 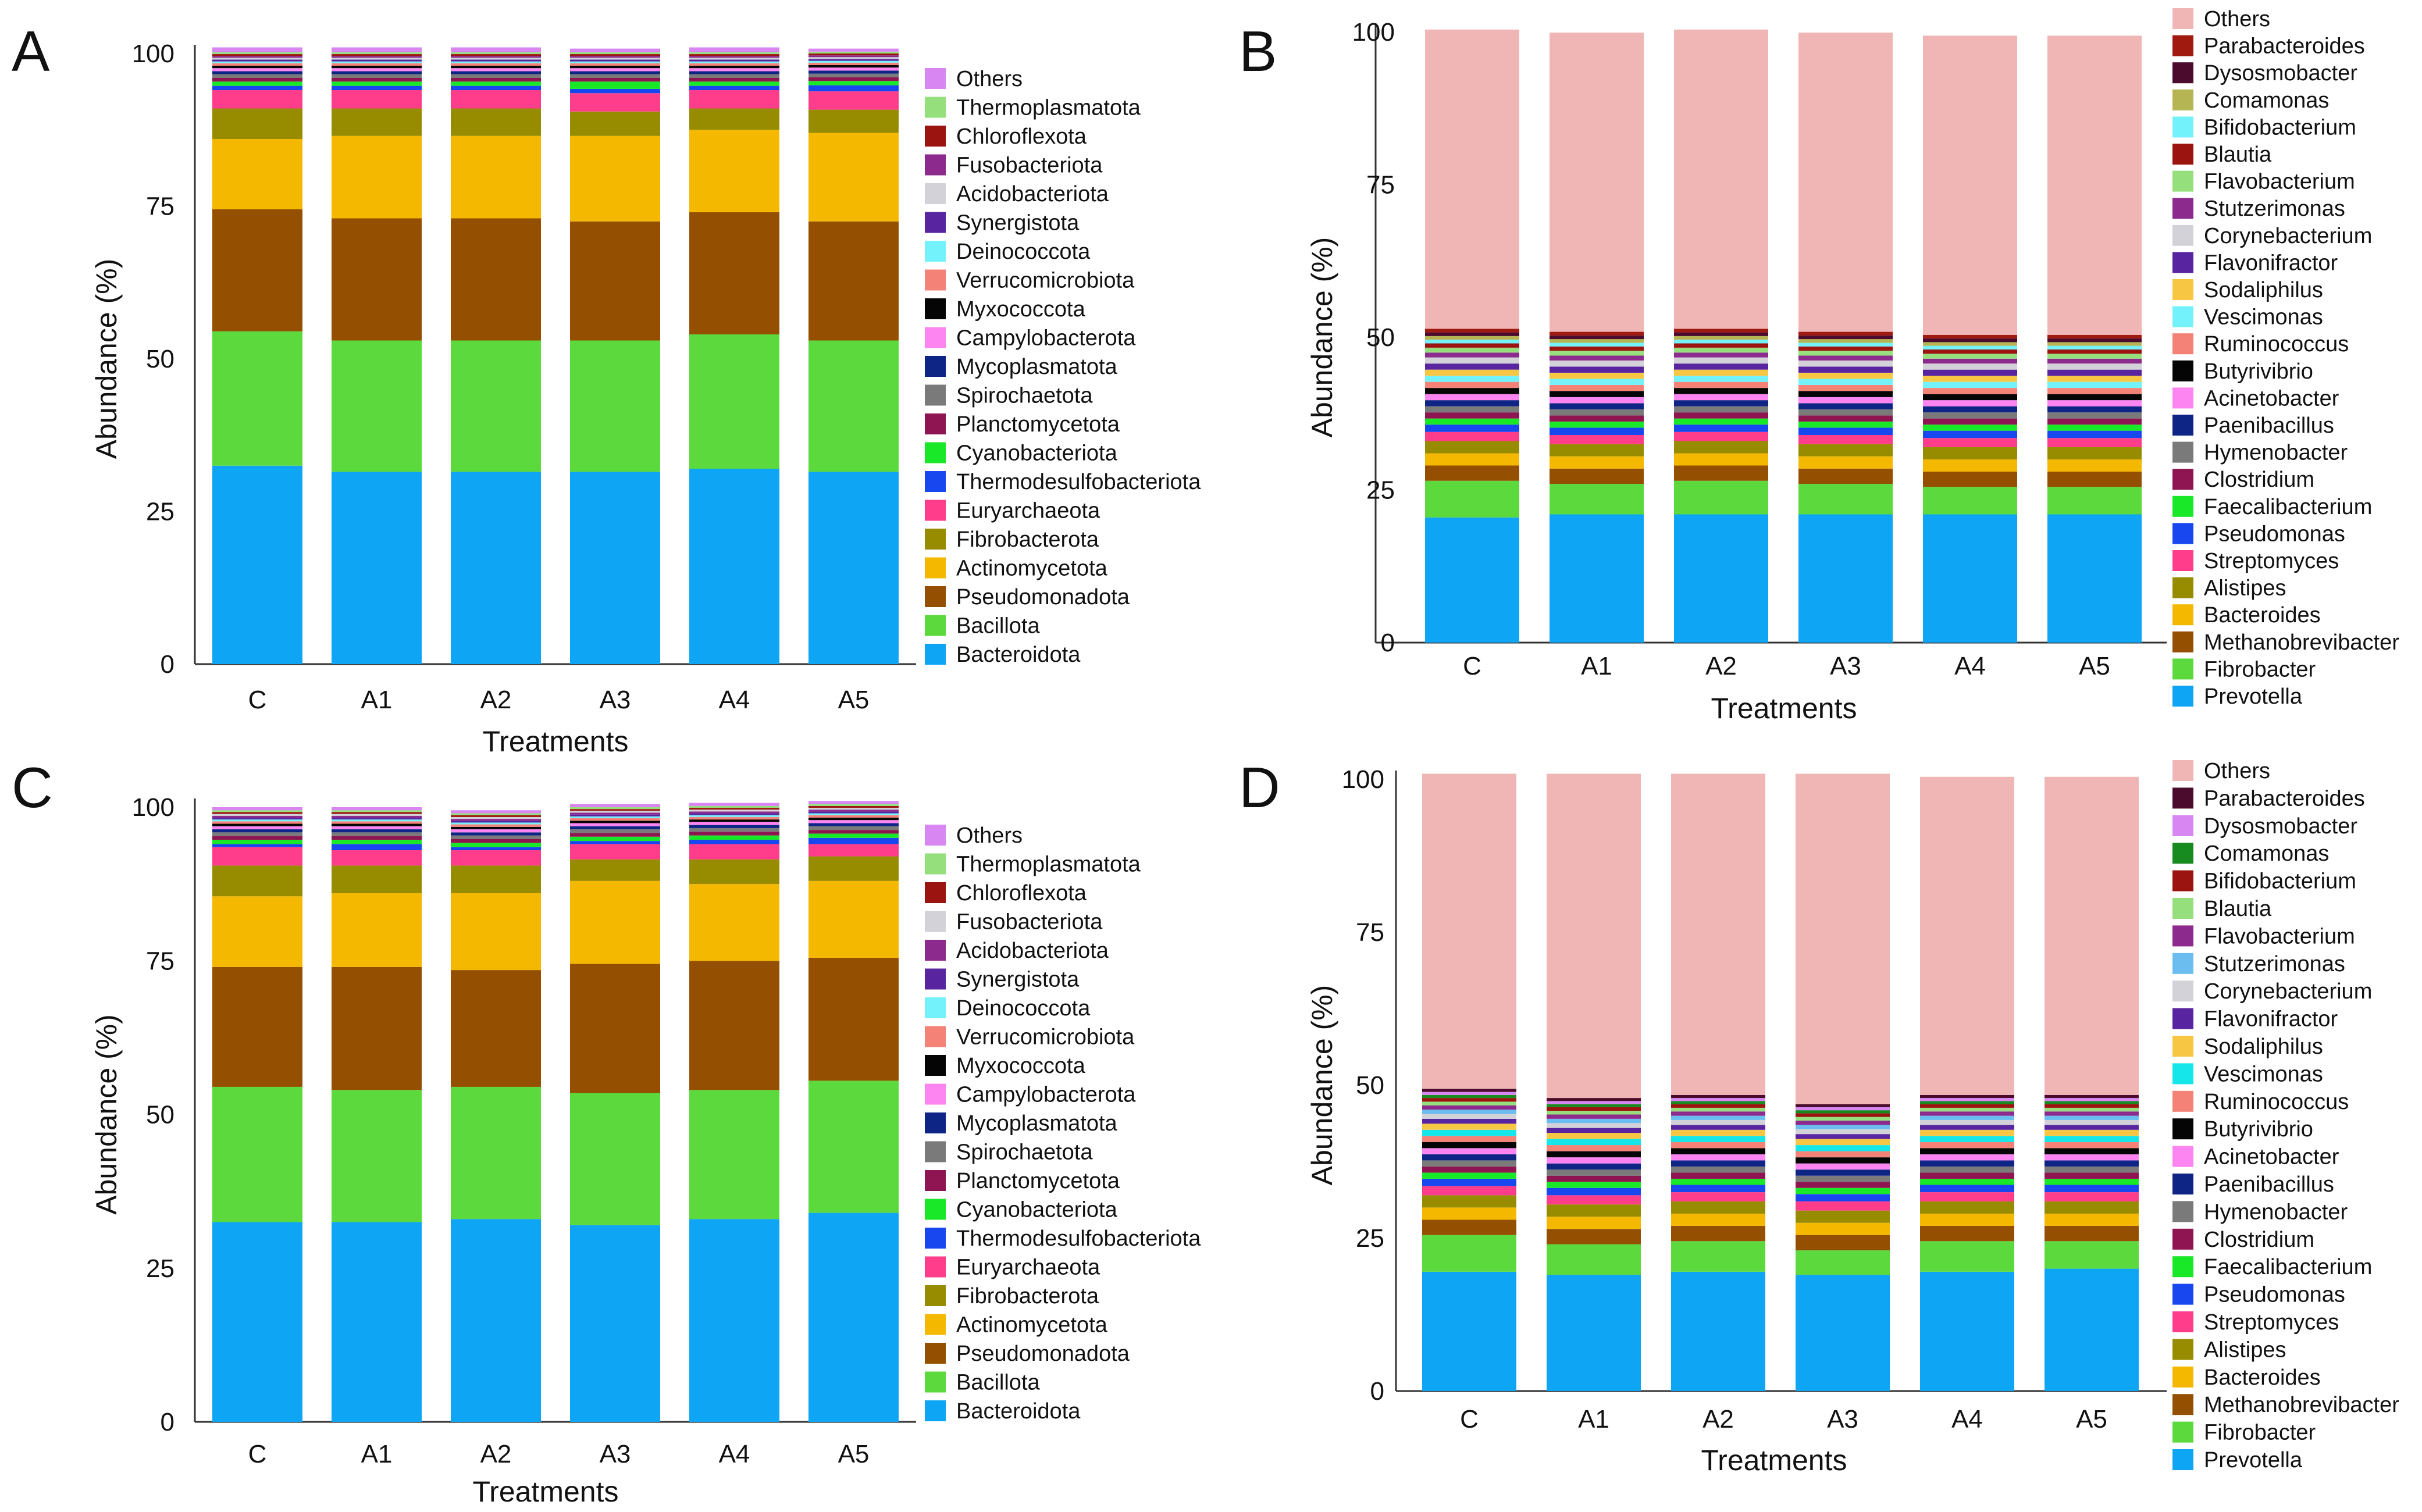 What do you see at coordinates (2271, 1019) in the screenshot?
I see `legend-label: Flavonifractor` at bounding box center [2271, 1019].